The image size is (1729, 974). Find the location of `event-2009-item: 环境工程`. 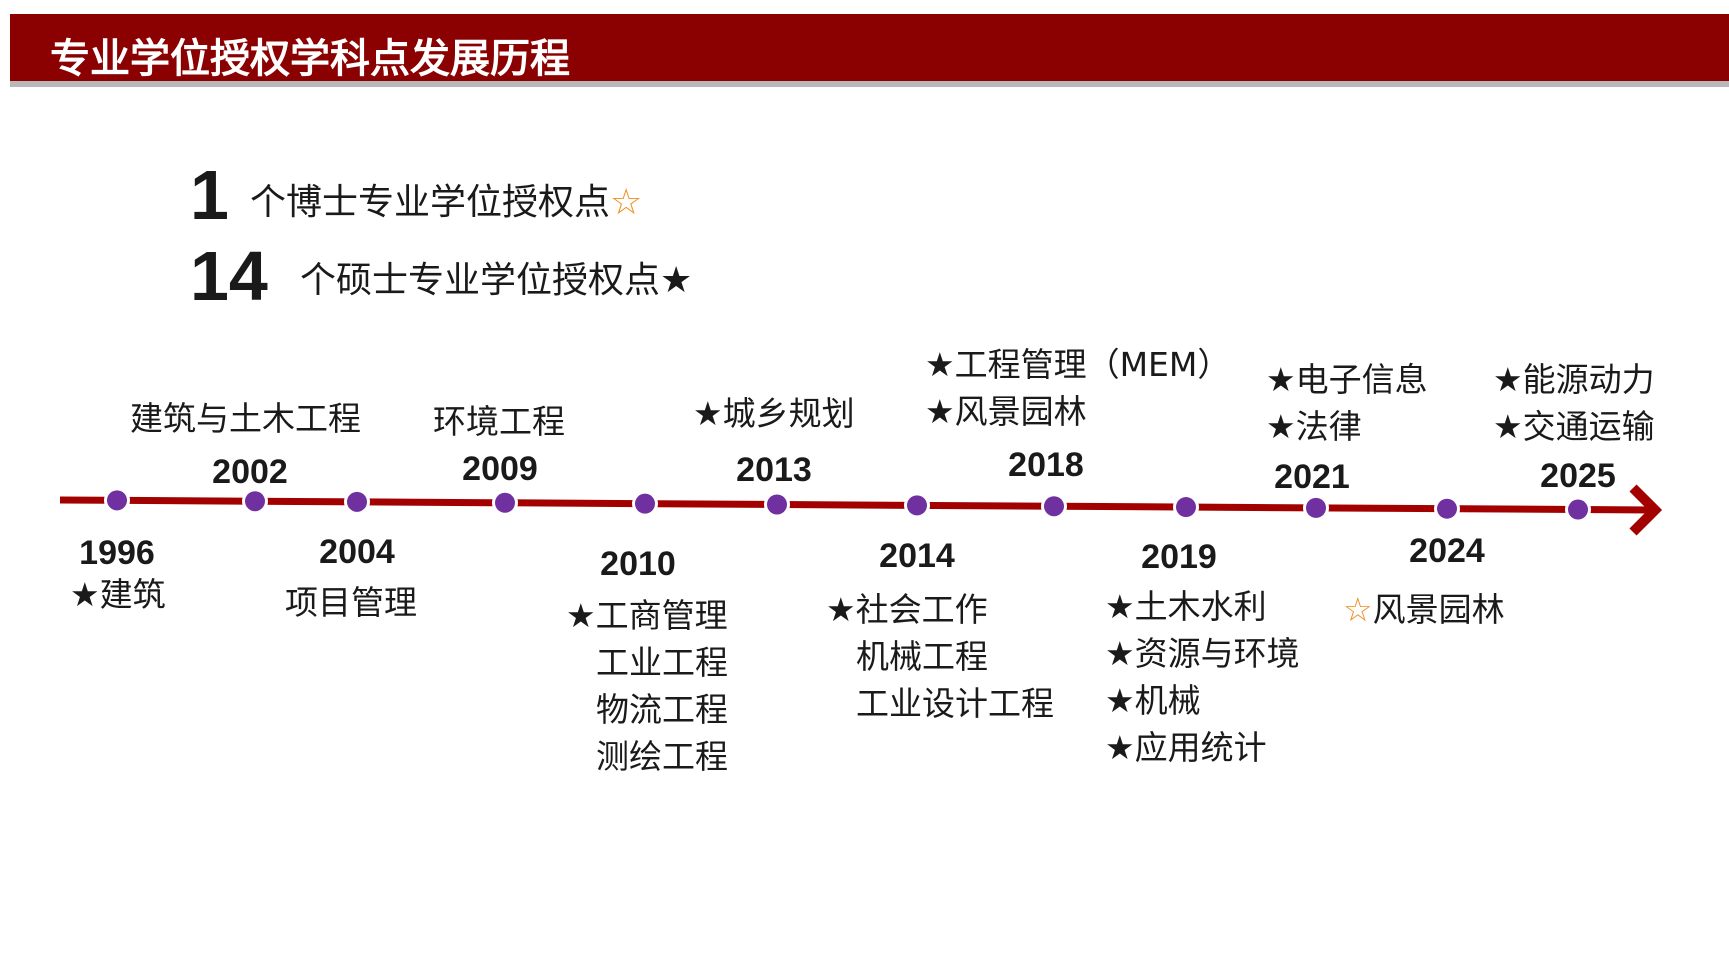

event-2009-item: 环境工程 is located at coordinates (499, 421).